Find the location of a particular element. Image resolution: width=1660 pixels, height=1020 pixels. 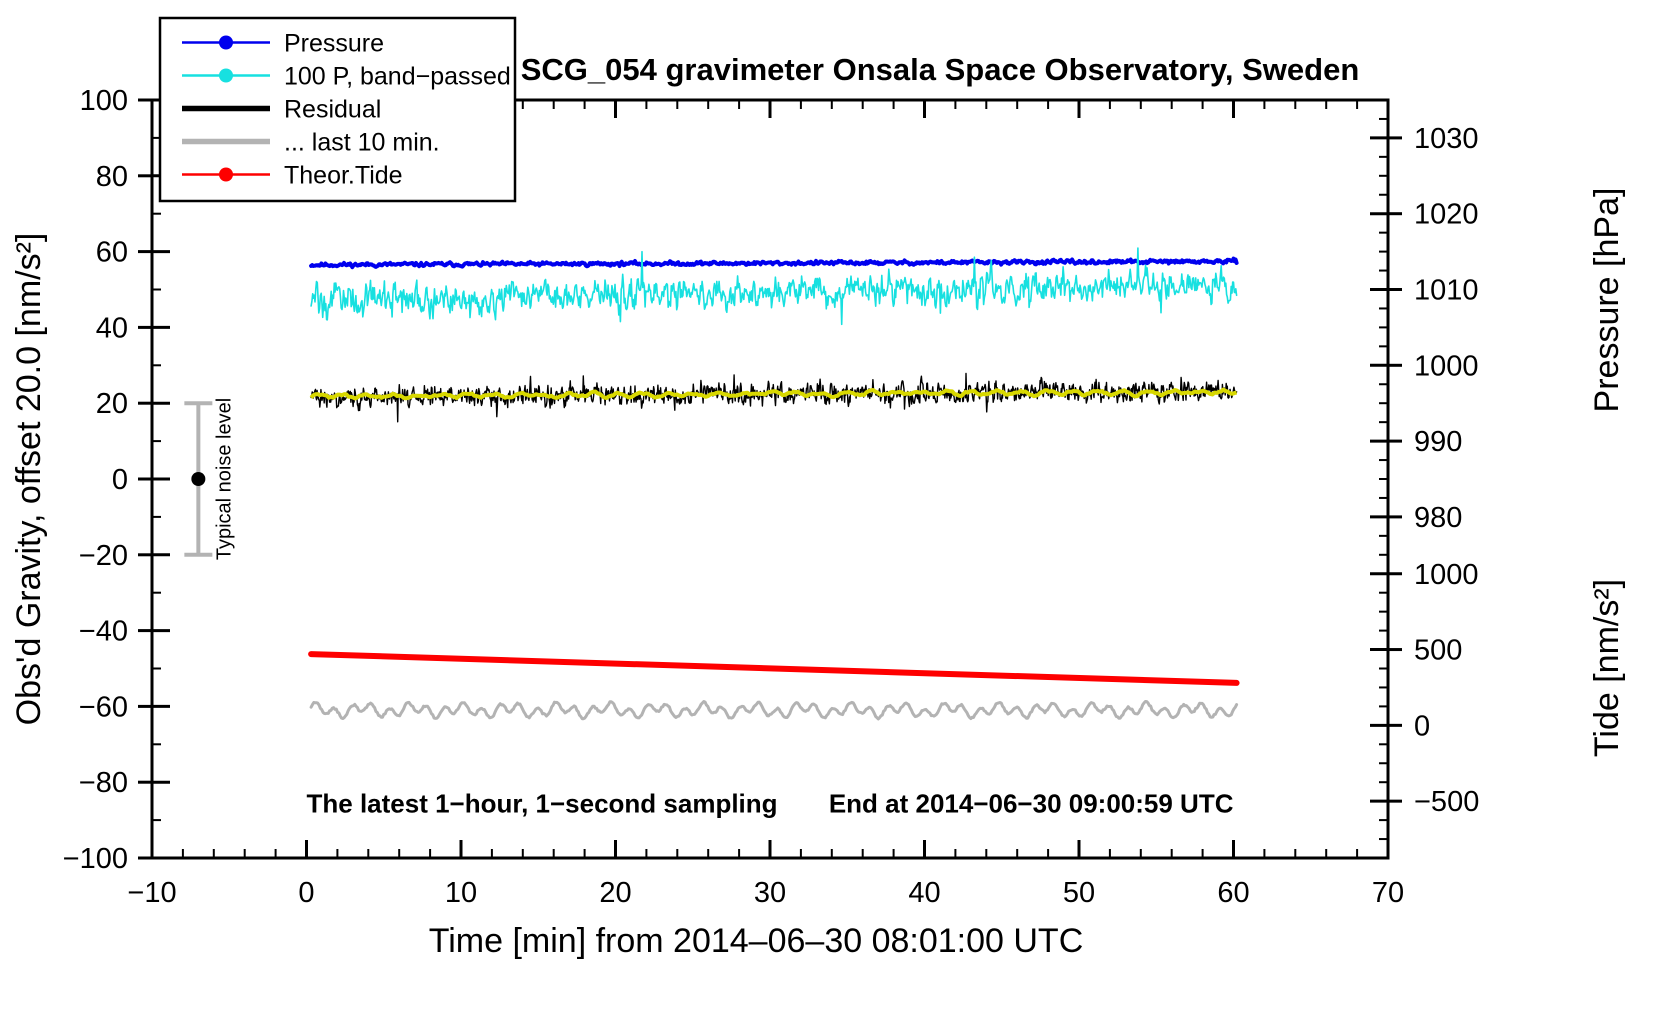

sampling-note: The latest 1−hour, 1−second sampling is located at coordinates (542, 804).